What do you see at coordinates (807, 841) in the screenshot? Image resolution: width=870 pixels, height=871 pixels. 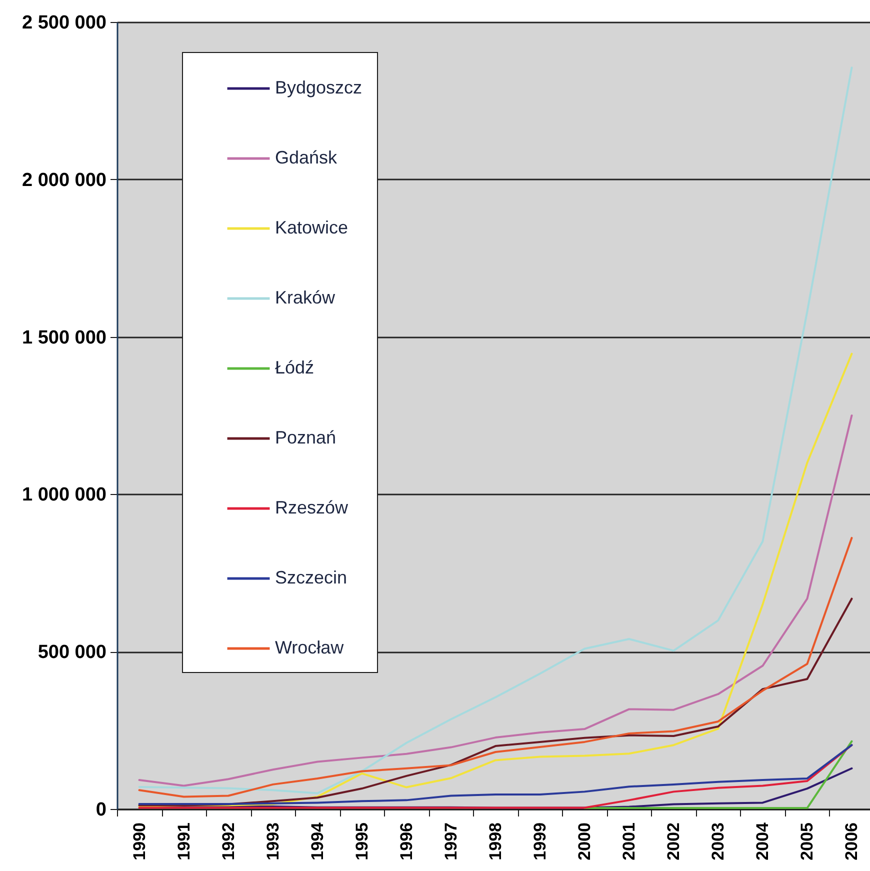 I see `x-tick-label: 2005` at bounding box center [807, 841].